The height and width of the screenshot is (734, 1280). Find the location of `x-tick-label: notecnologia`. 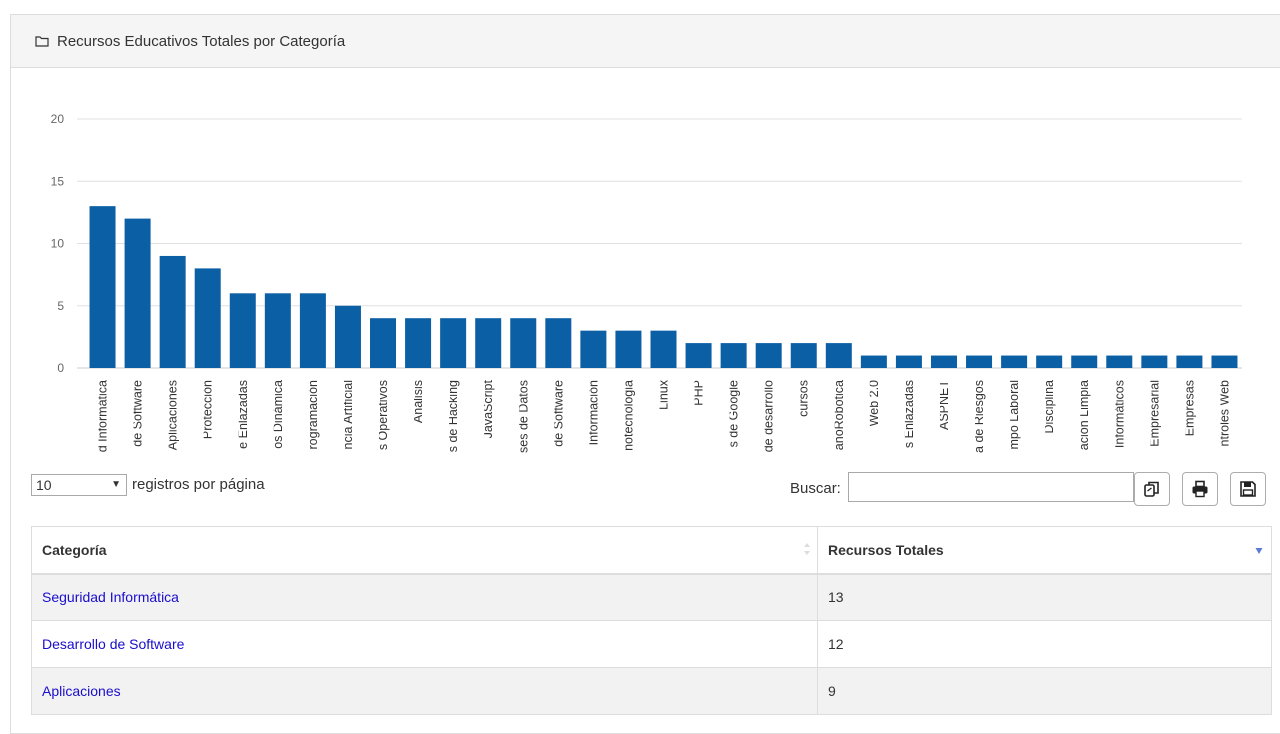

x-tick-label: notecnologia is located at coordinates (628, 415).